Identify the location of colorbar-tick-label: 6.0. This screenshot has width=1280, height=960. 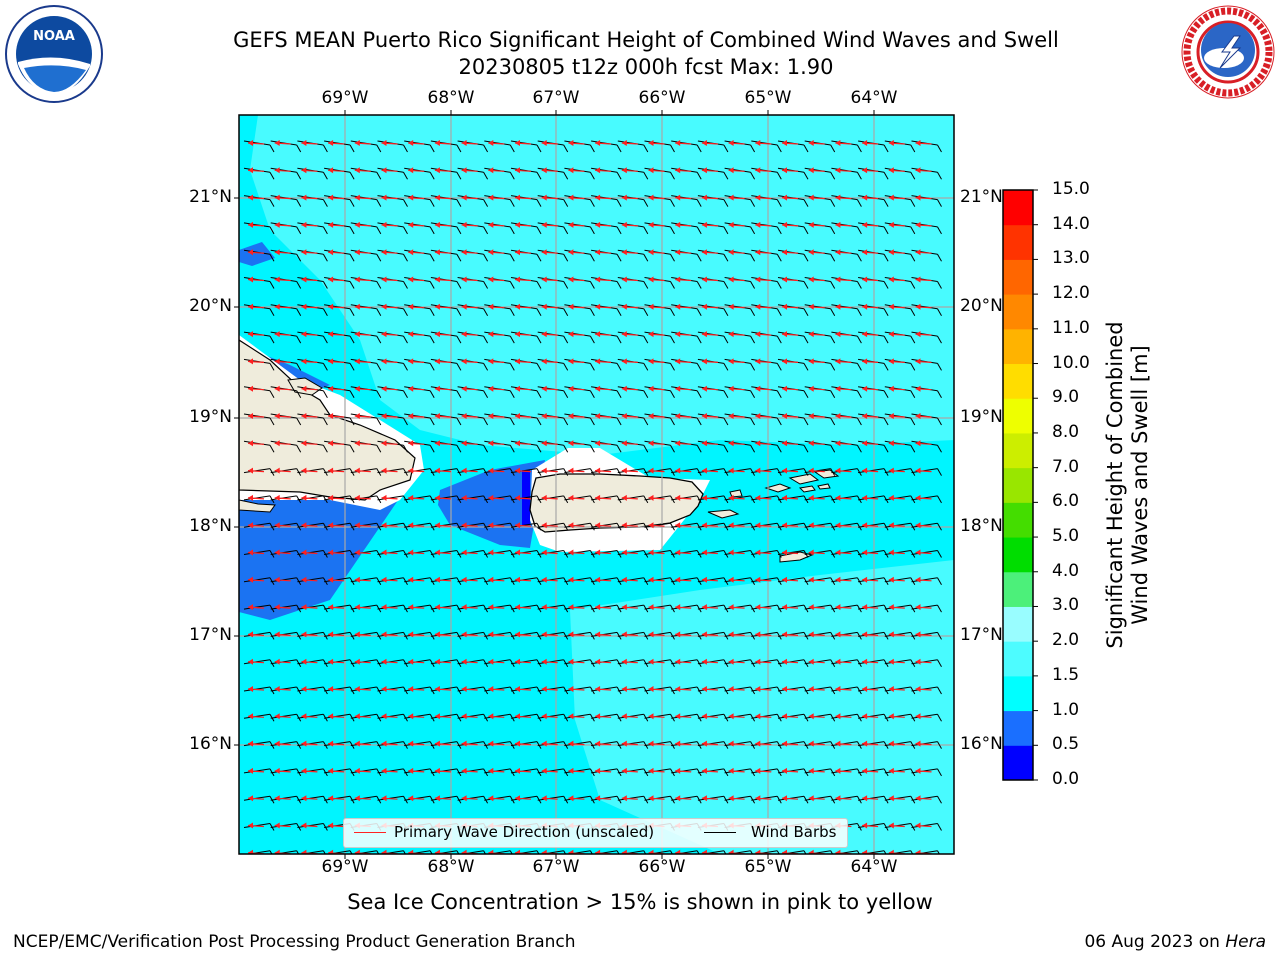
(1066, 501).